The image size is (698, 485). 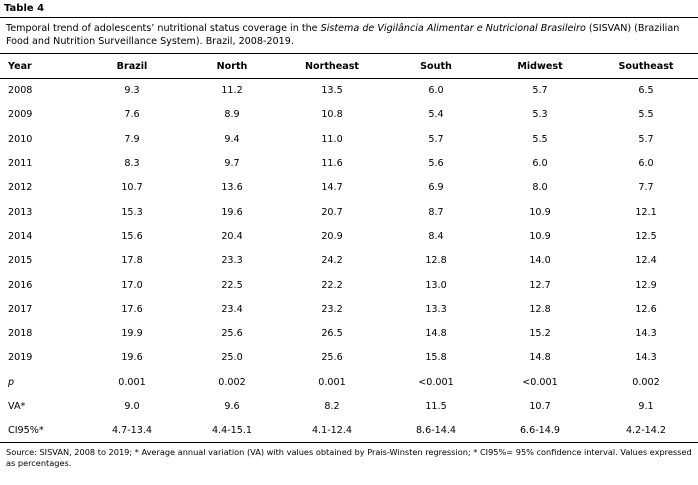 I want to click on table-cell: 14.0, so click(x=540, y=261).